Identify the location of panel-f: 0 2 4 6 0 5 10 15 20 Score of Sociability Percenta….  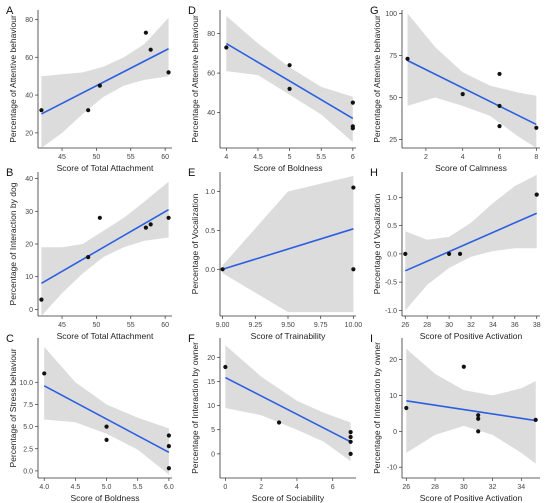
(272, 418).